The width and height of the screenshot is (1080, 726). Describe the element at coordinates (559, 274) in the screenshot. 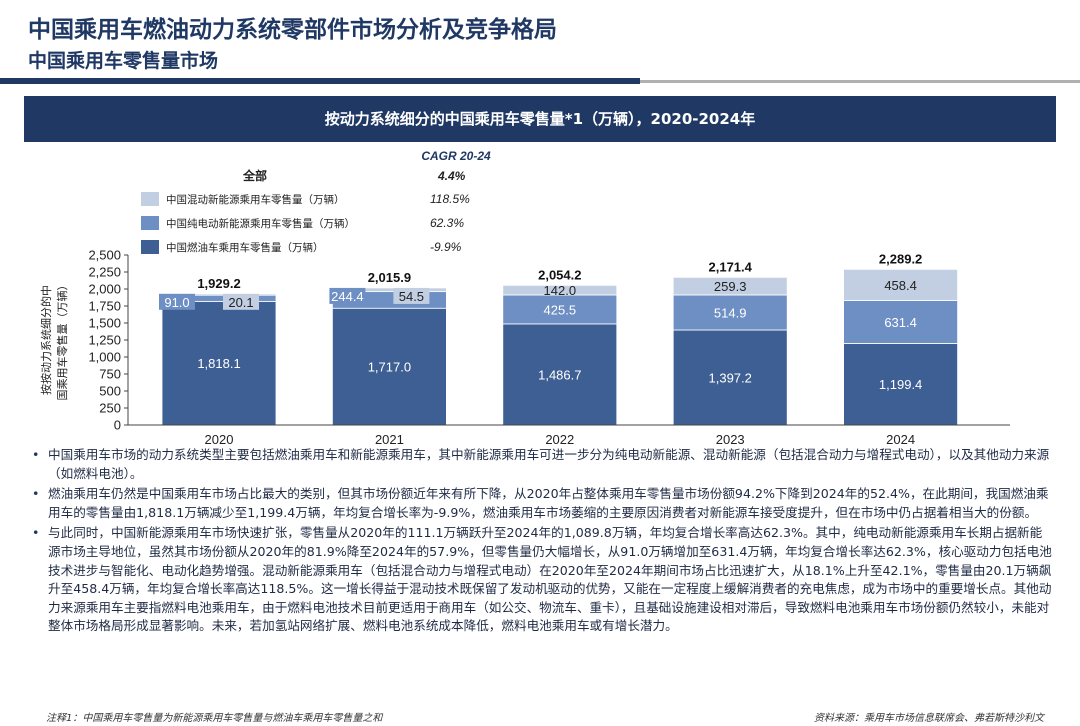

I see `bar-total-label: 2,054.2` at that location.